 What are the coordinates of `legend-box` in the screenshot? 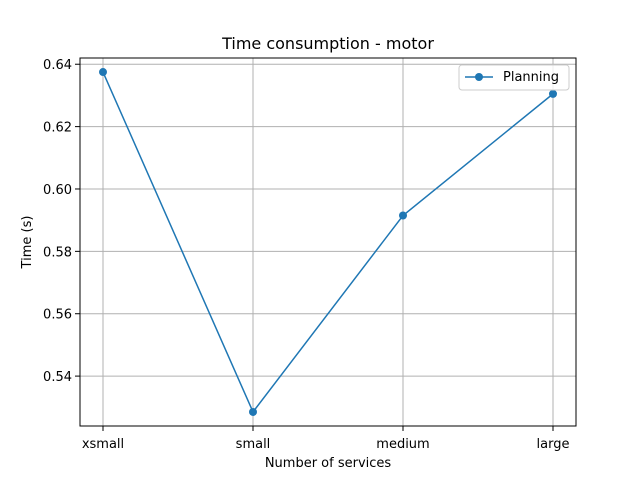 It's located at (514, 77).